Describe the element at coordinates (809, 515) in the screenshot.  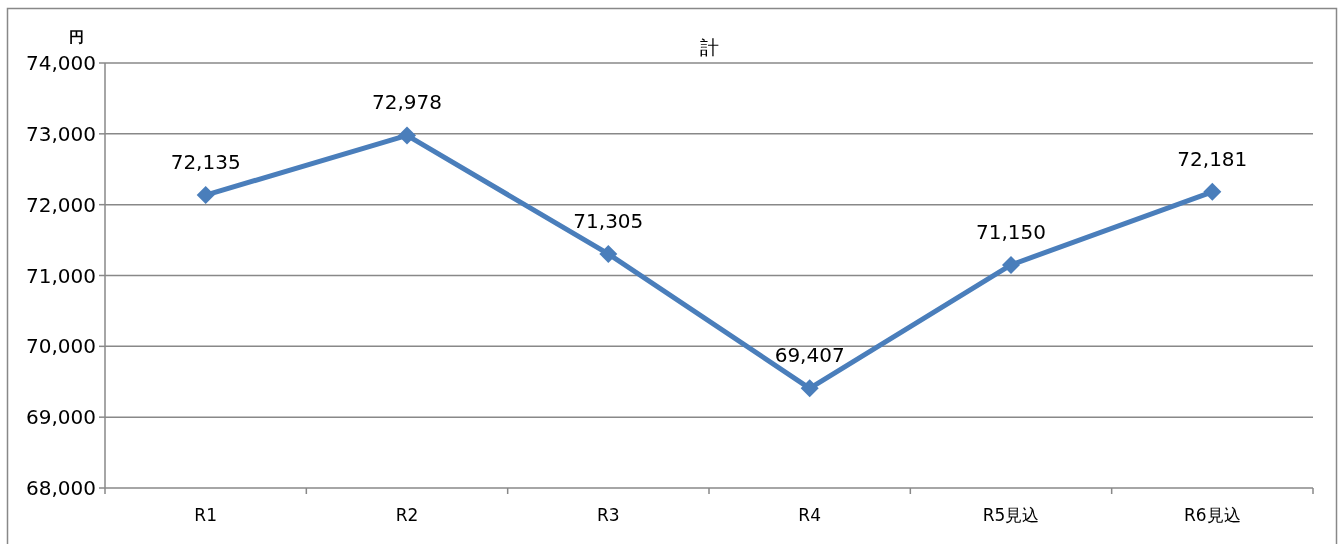
I see `x-tick-label: R4` at that location.